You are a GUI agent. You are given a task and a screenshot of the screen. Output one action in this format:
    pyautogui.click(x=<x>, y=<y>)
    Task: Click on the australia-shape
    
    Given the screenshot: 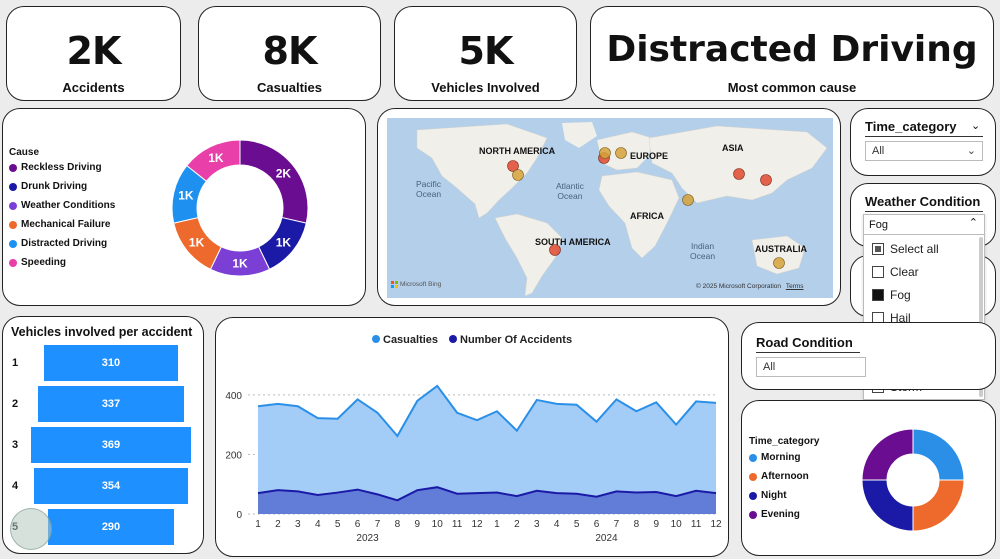 What is the action you would take?
    pyautogui.click(x=778, y=255)
    